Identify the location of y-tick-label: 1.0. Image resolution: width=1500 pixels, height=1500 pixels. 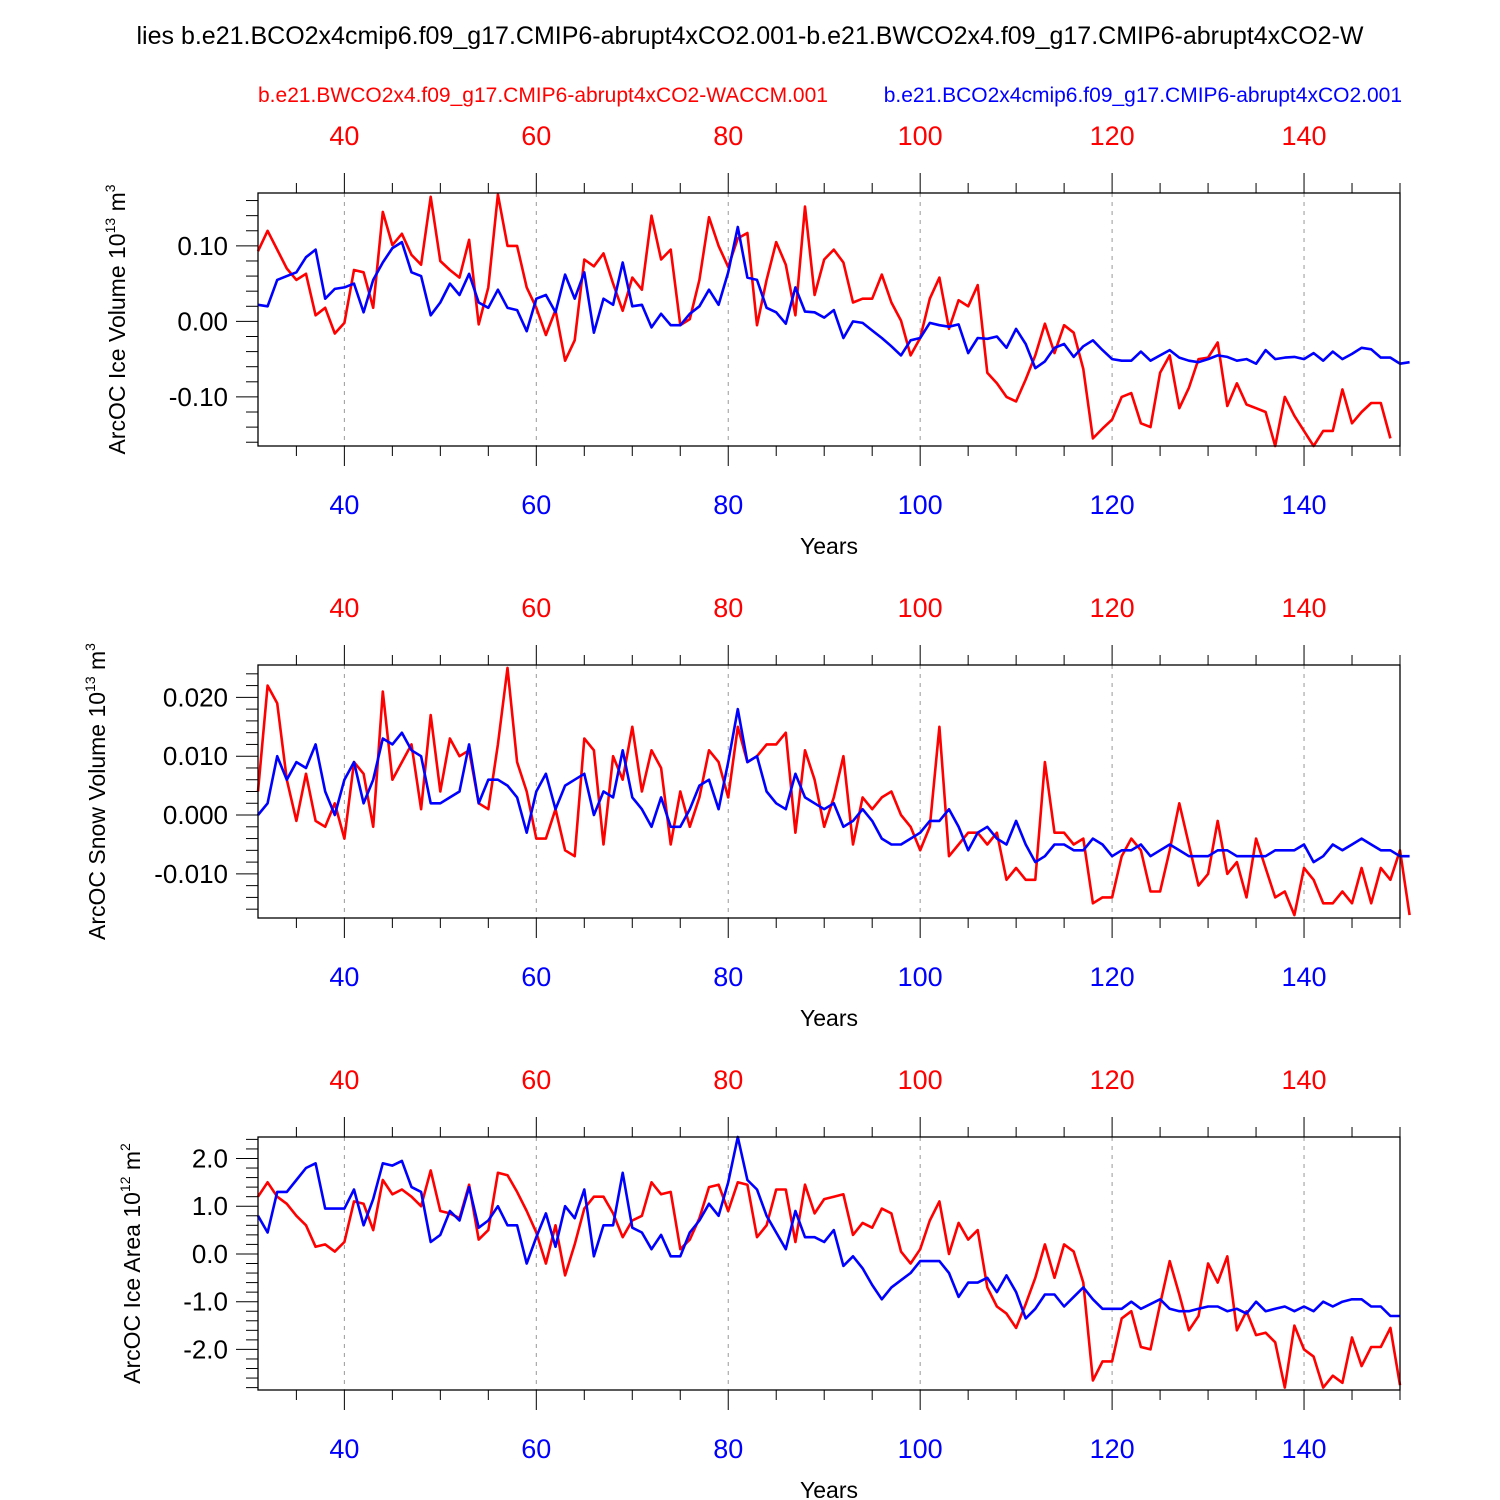
(210, 1206).